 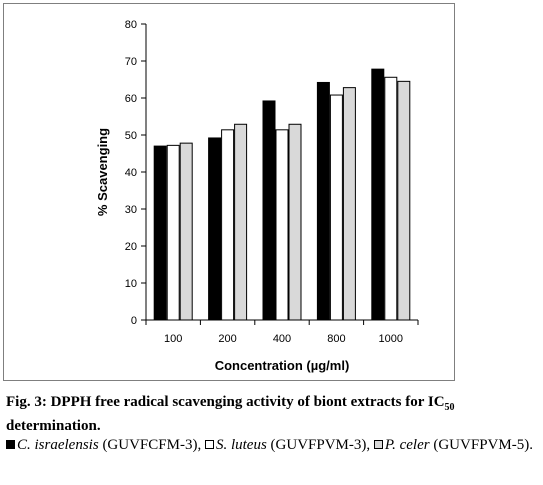 What do you see at coordinates (131, 284) in the screenshot?
I see `y-tick-label: 10` at bounding box center [131, 284].